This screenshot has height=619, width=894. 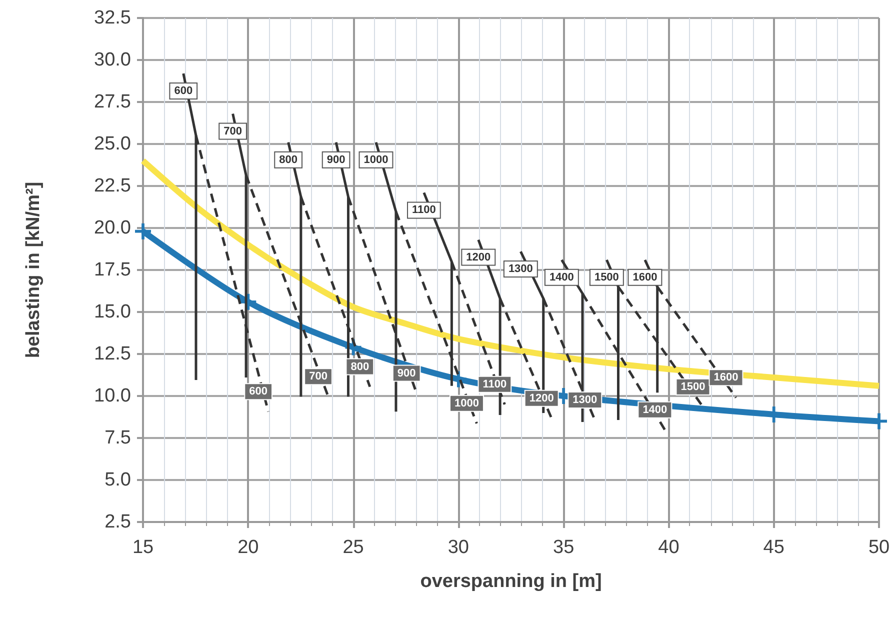 What do you see at coordinates (143, 231) in the screenshot?
I see `point` at bounding box center [143, 231].